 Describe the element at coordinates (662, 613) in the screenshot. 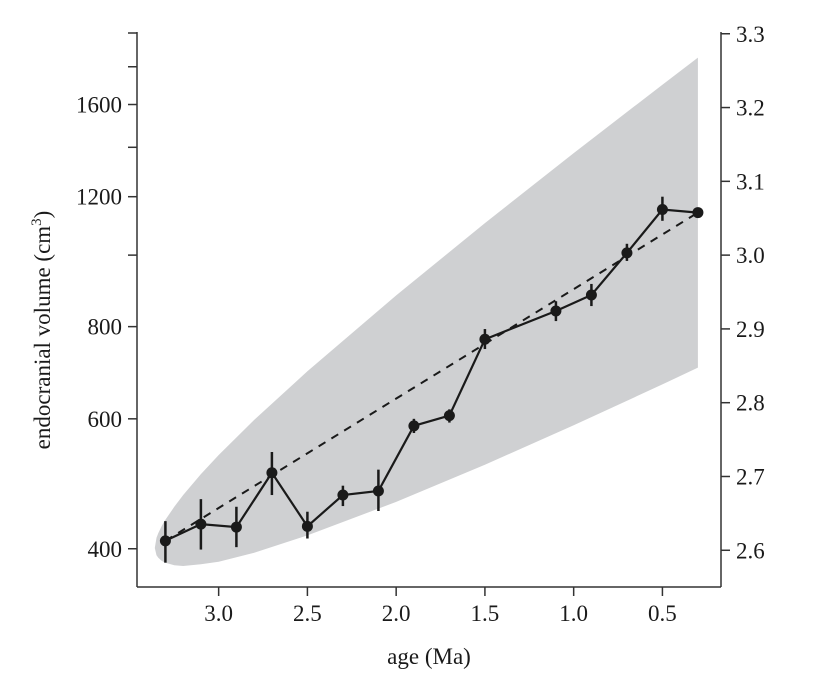

I see `x-tick-label: 0.5` at that location.